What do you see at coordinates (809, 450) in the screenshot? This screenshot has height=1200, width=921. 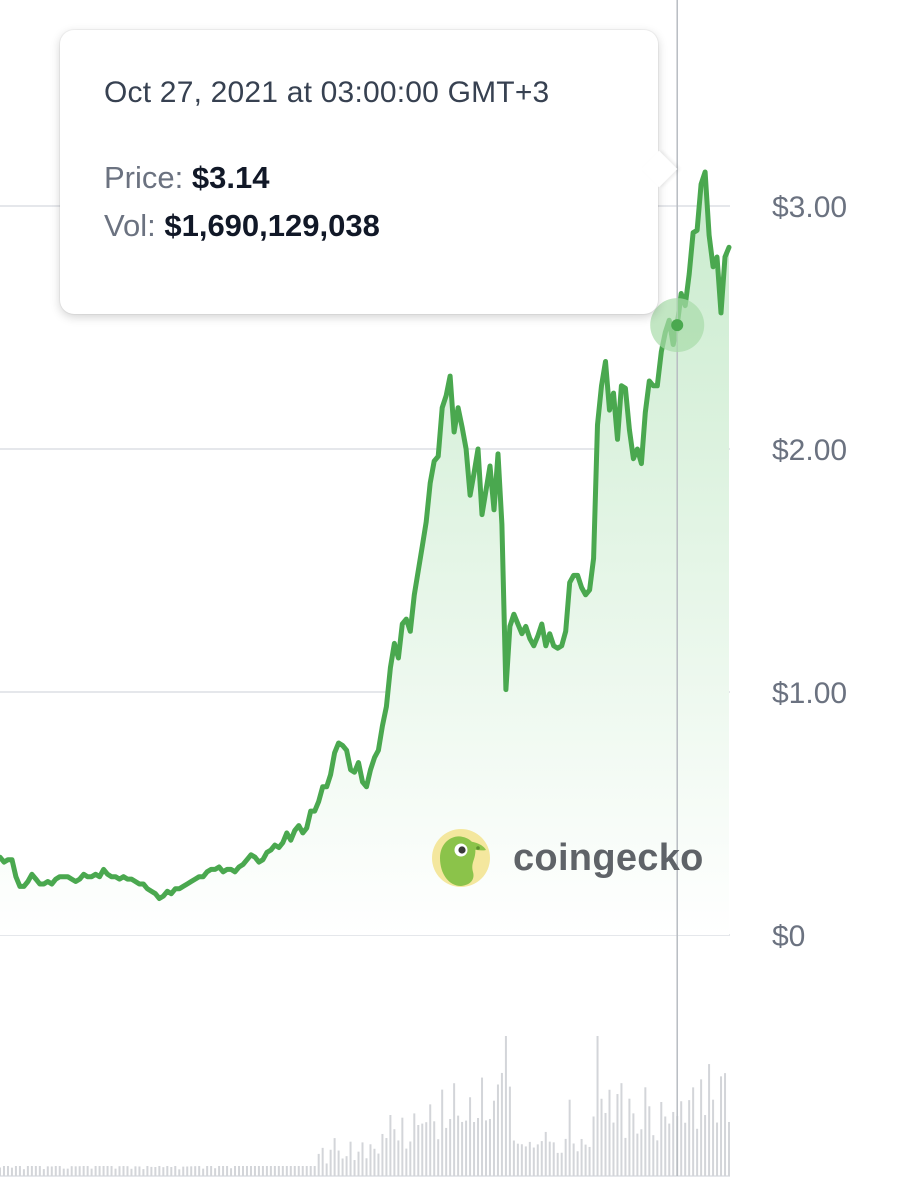 I see `y-tick-label: $2.00` at bounding box center [809, 450].